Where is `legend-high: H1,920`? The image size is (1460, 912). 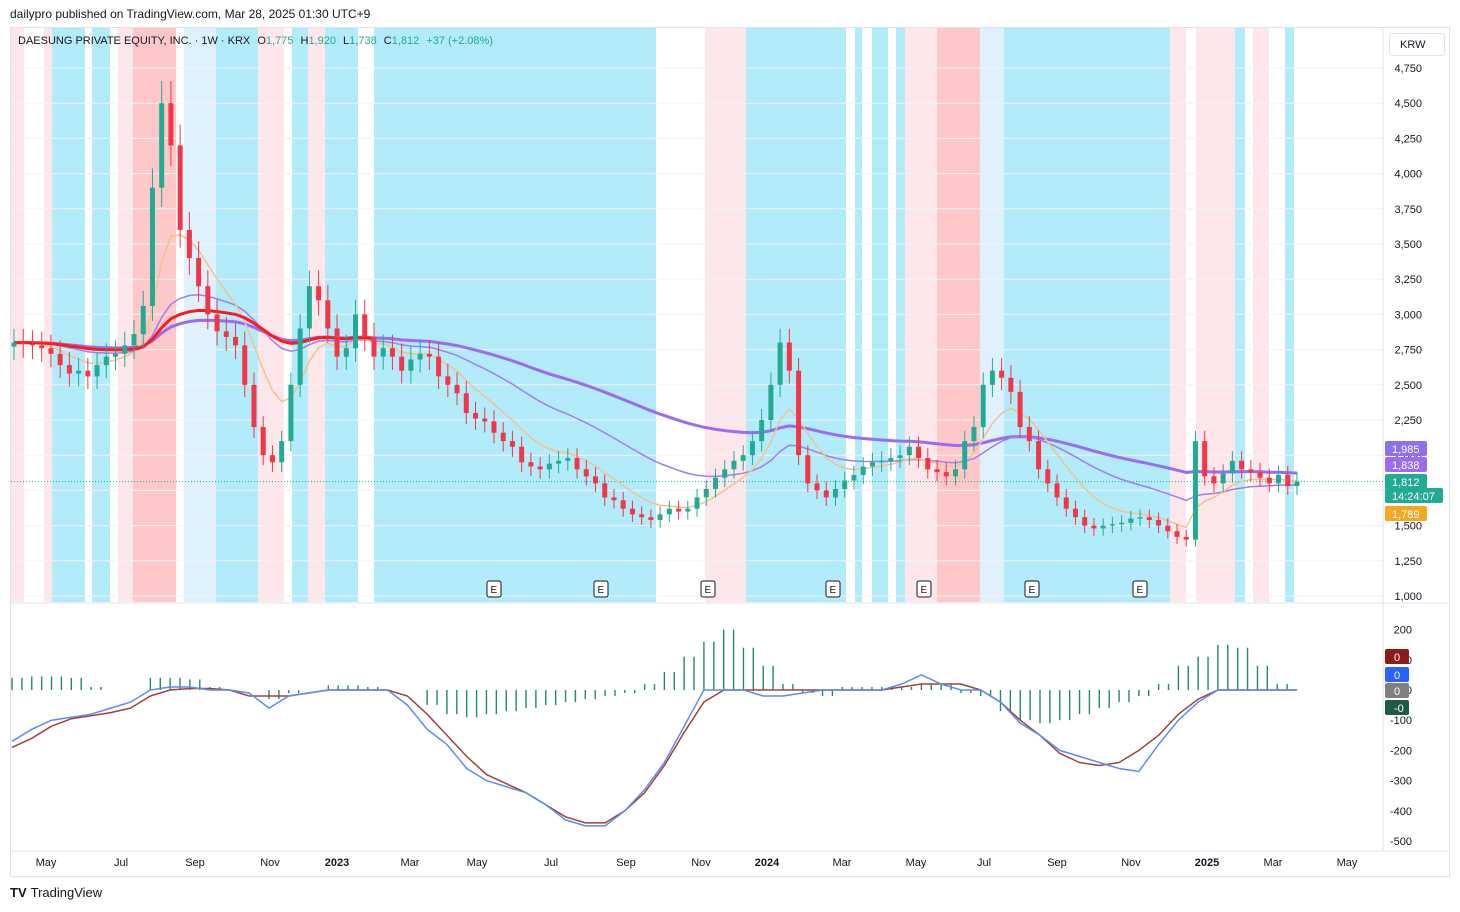
legend-high: H1,920 is located at coordinates (318, 41).